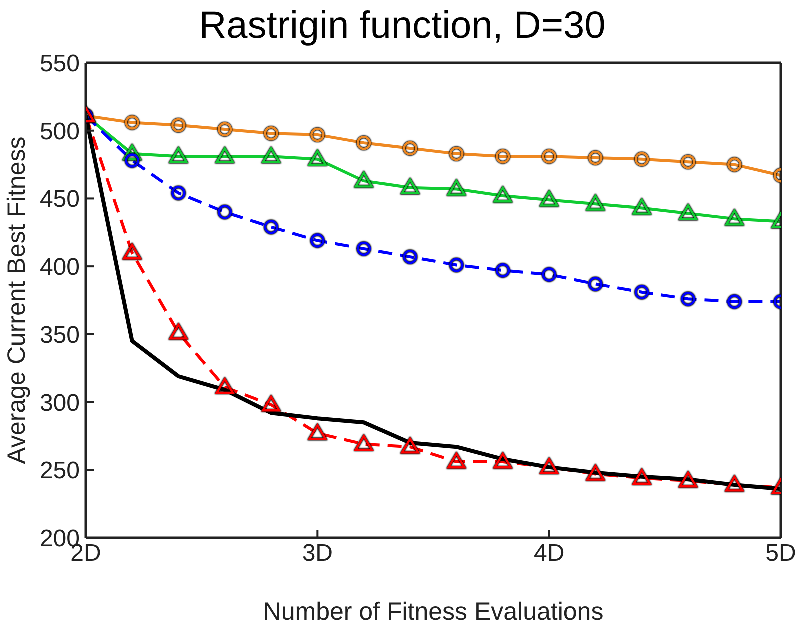 The image size is (805, 628). I want to click on y-tick-label: 250, so click(60, 471).